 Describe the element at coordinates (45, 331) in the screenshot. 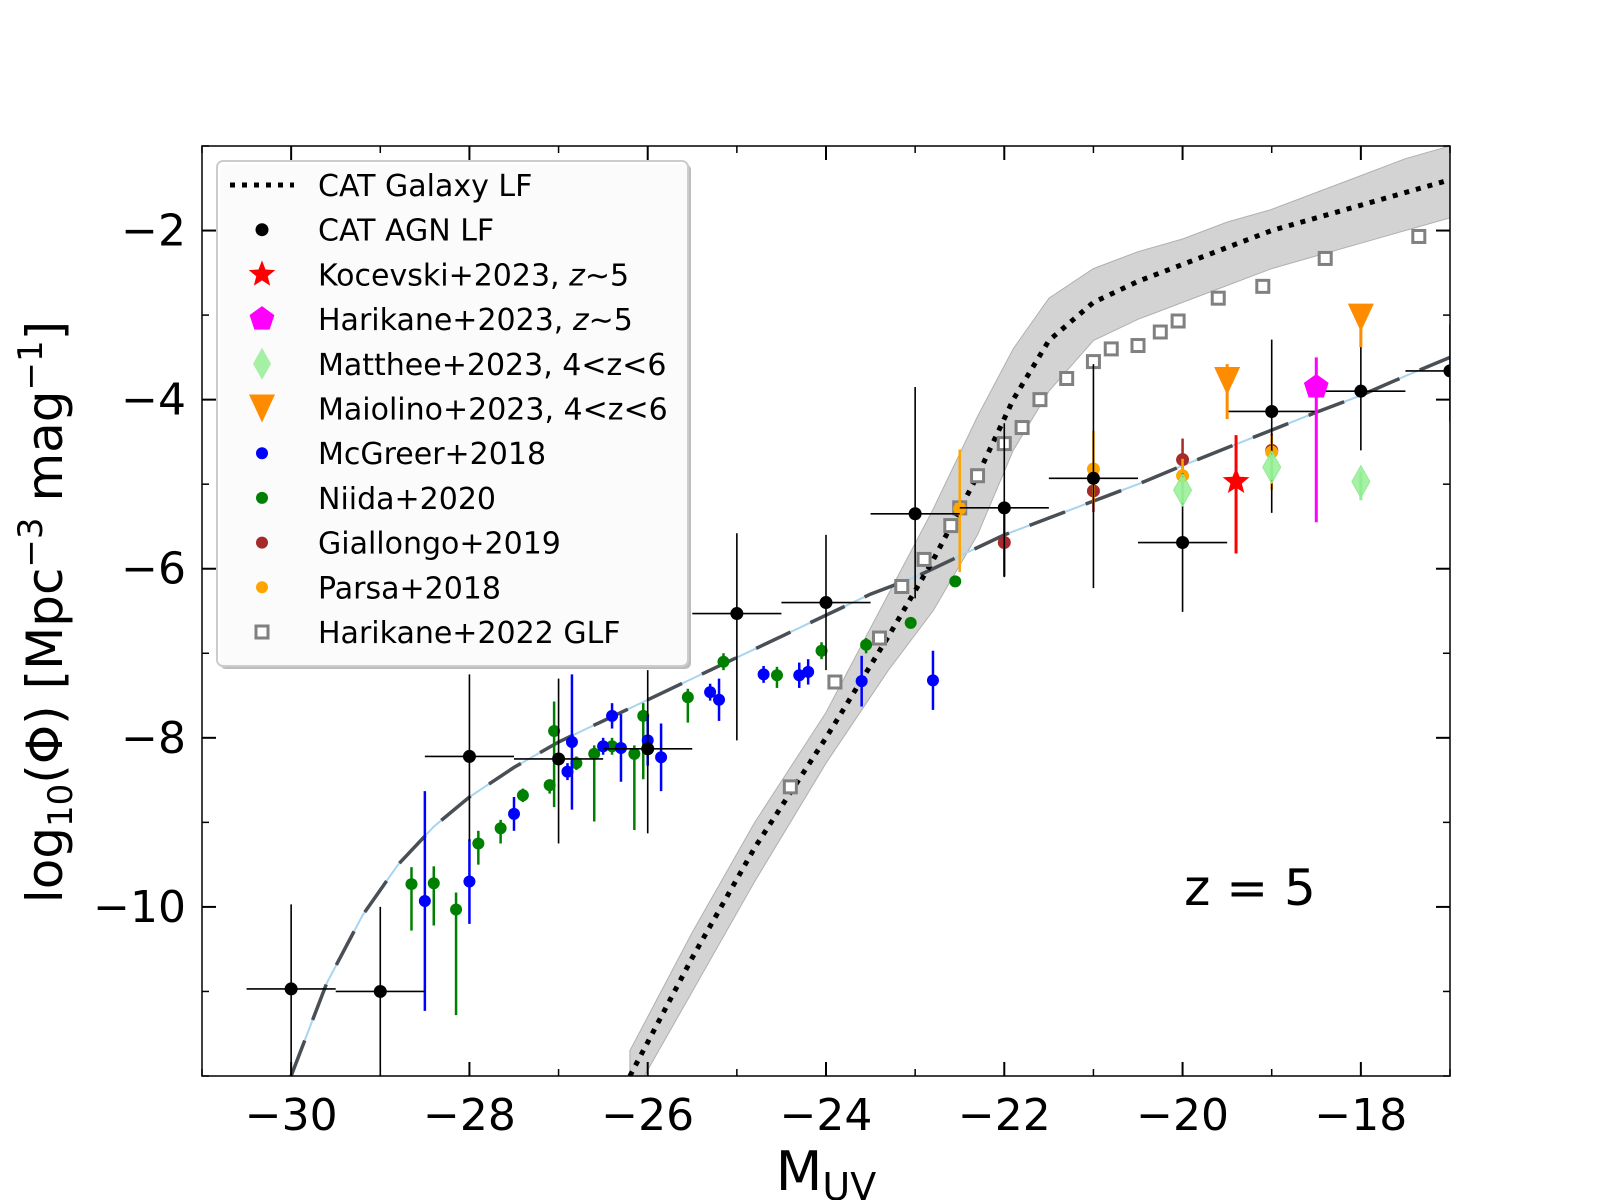

I see `y-label-post: ]` at that location.